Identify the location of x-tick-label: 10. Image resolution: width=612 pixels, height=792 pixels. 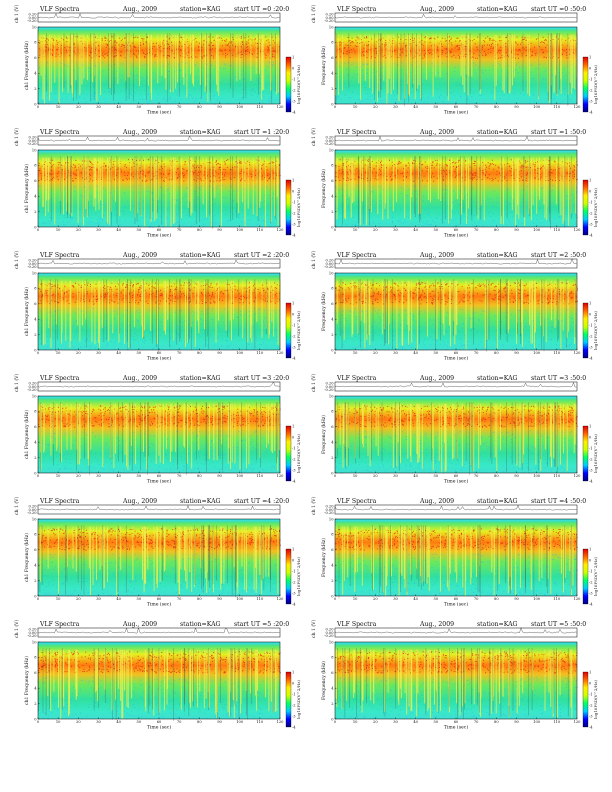
(58, 599).